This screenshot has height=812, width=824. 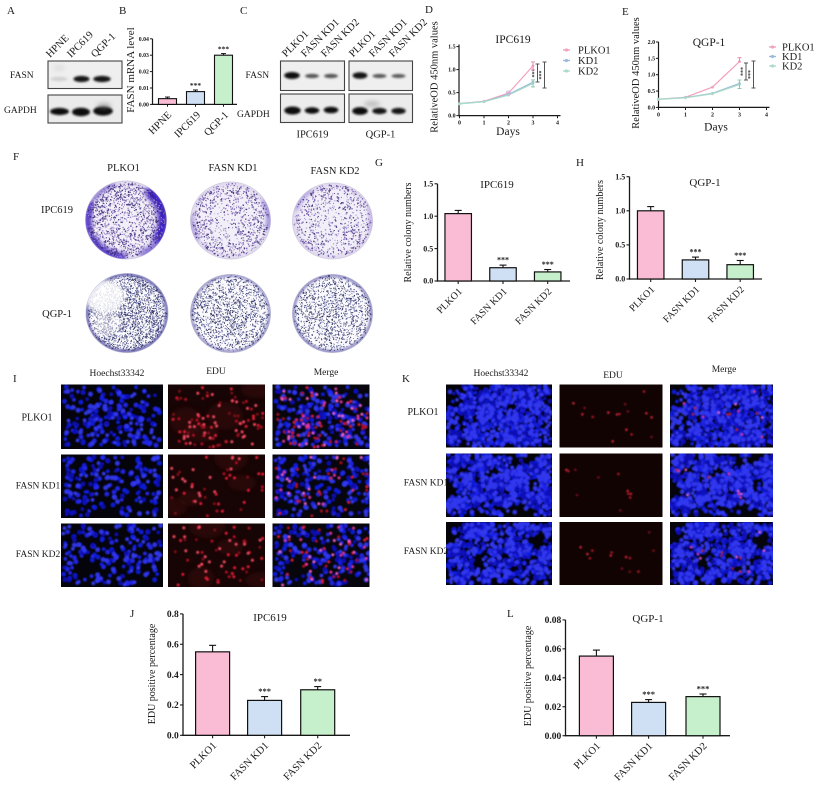 I want to click on svg-text: E, so click(x=625, y=12).